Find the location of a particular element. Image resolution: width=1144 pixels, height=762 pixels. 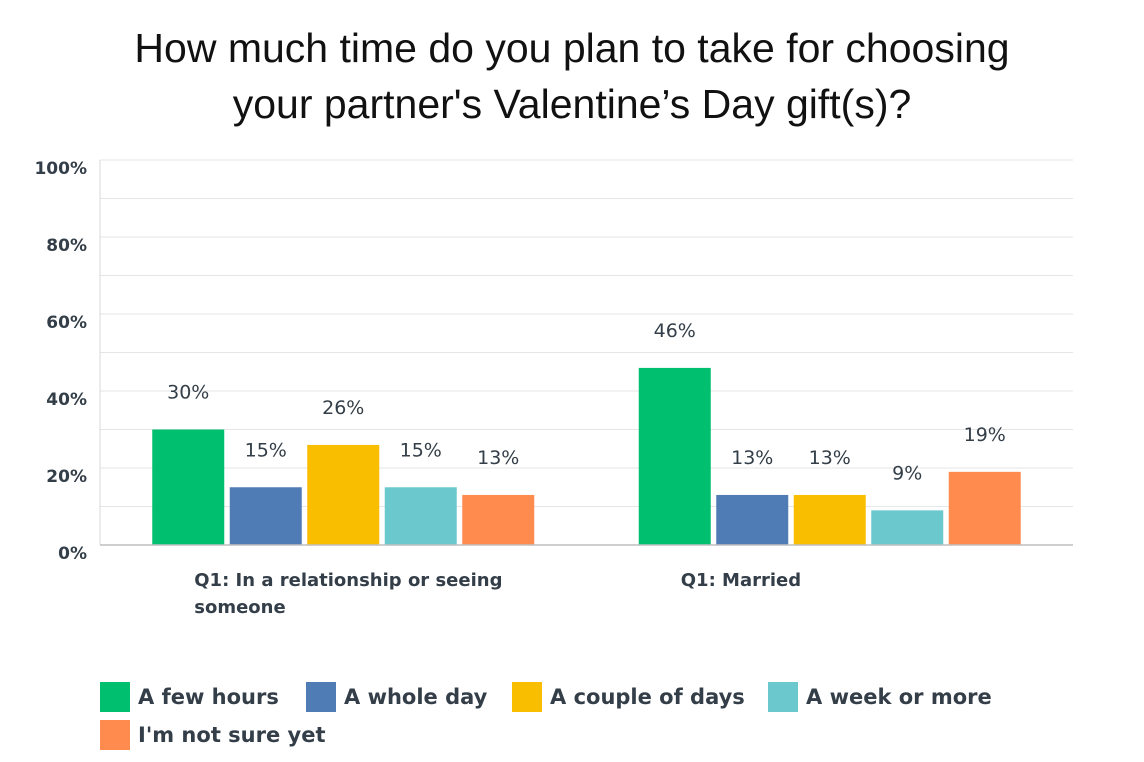

legend-item: A whole day is located at coordinates (396, 697).